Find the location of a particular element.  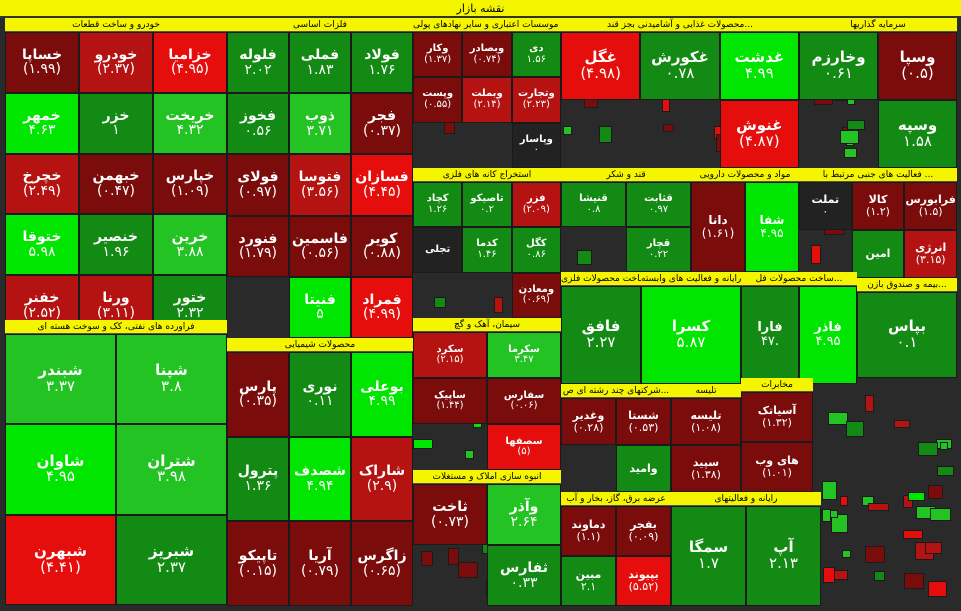

stock-tile: آریا (۰.۷۹) is located at coordinates (320, 563).